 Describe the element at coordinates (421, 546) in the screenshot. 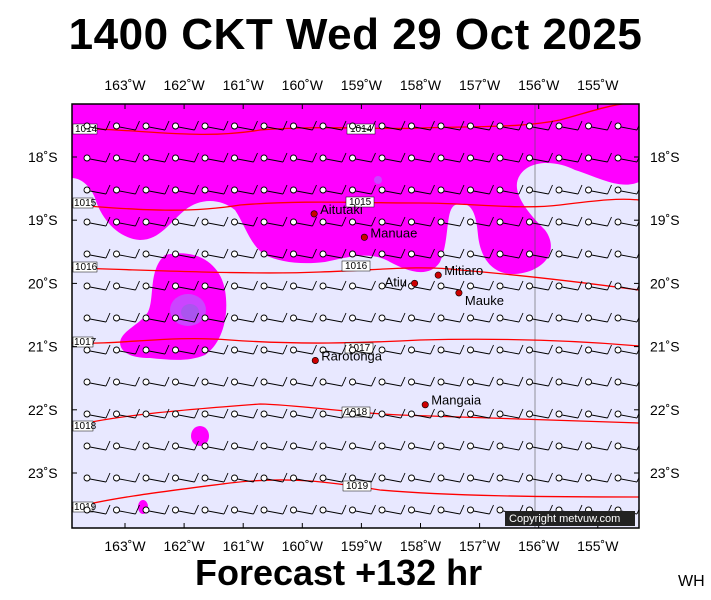

I see `longitude-label: 158˚W` at that location.